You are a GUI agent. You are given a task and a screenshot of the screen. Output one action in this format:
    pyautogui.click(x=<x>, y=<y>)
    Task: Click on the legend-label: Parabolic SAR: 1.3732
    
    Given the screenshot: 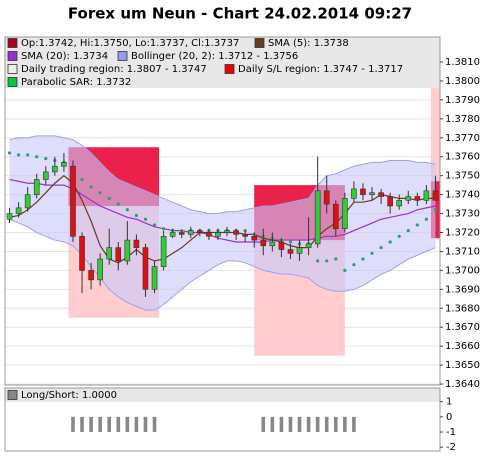 What is the action you would take?
    pyautogui.click(x=76, y=82)
    